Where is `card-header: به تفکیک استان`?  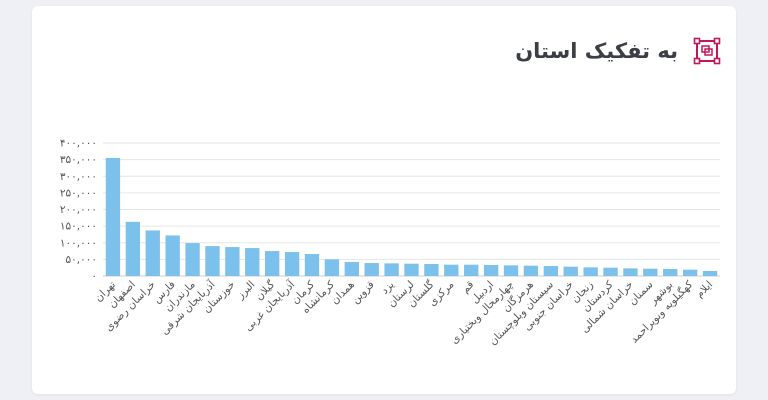 card-header: به تفکیک استان is located at coordinates (618, 51).